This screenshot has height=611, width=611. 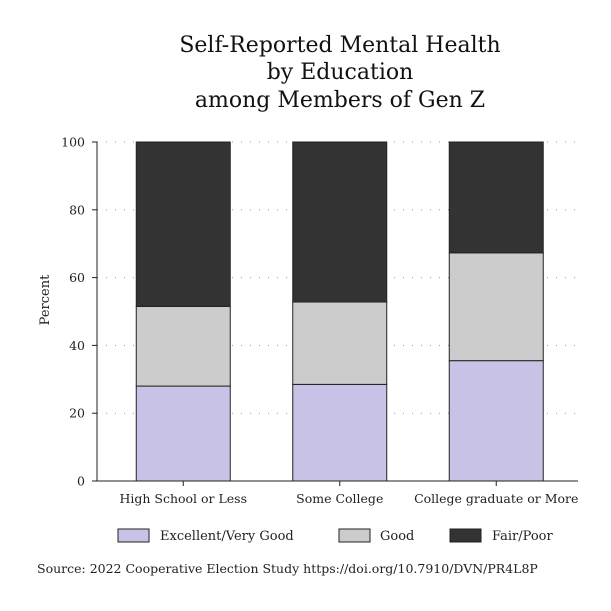 I want to click on y-tick-label: 80, so click(x=77, y=209).